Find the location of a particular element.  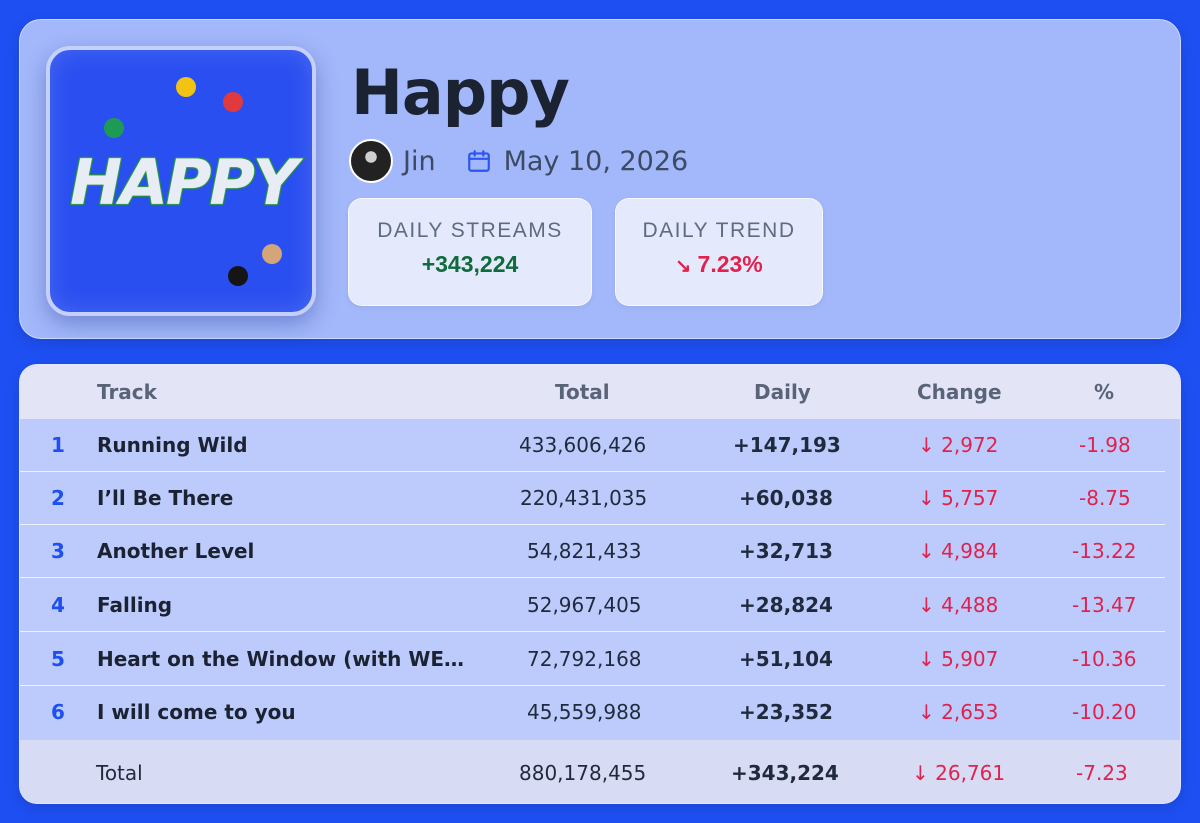

row-daily: +147,193 is located at coordinates (787, 445).